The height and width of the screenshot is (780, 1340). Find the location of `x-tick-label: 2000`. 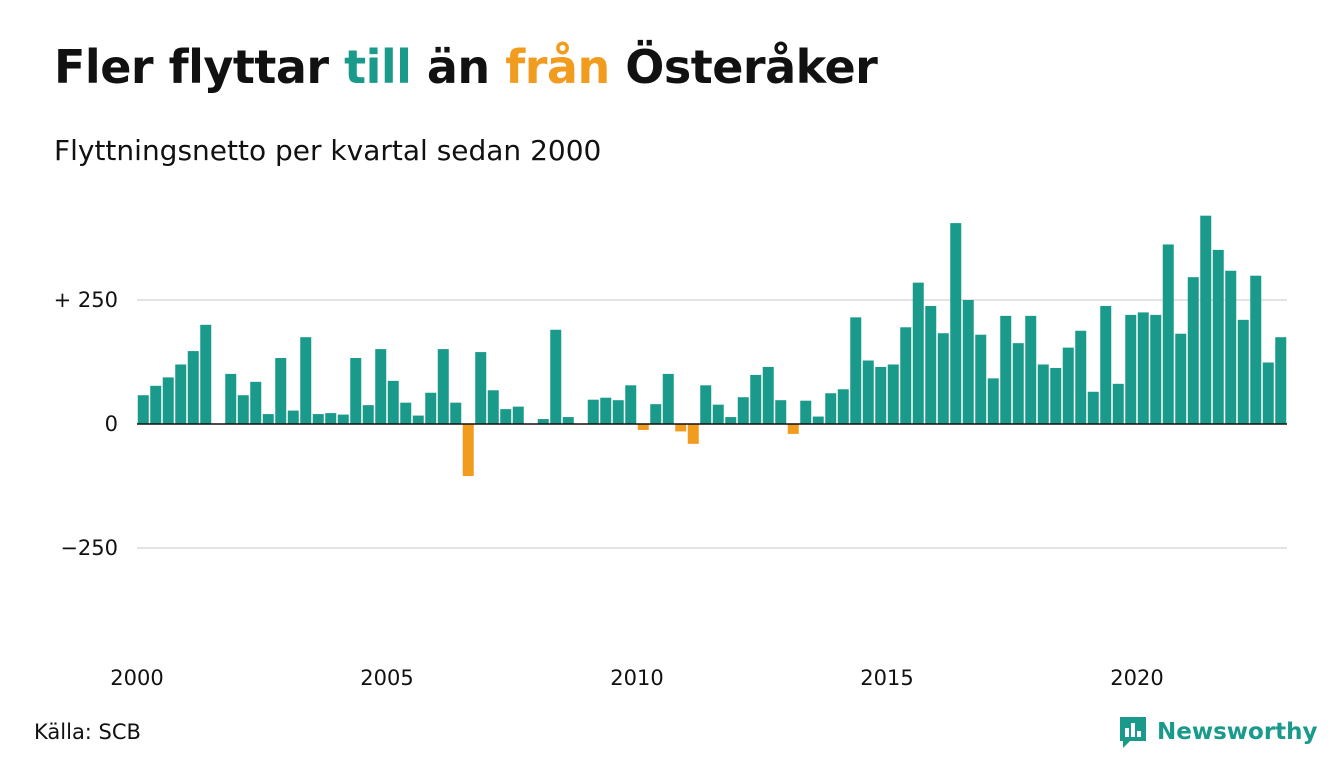

x-tick-label: 2000 is located at coordinates (136, 678).